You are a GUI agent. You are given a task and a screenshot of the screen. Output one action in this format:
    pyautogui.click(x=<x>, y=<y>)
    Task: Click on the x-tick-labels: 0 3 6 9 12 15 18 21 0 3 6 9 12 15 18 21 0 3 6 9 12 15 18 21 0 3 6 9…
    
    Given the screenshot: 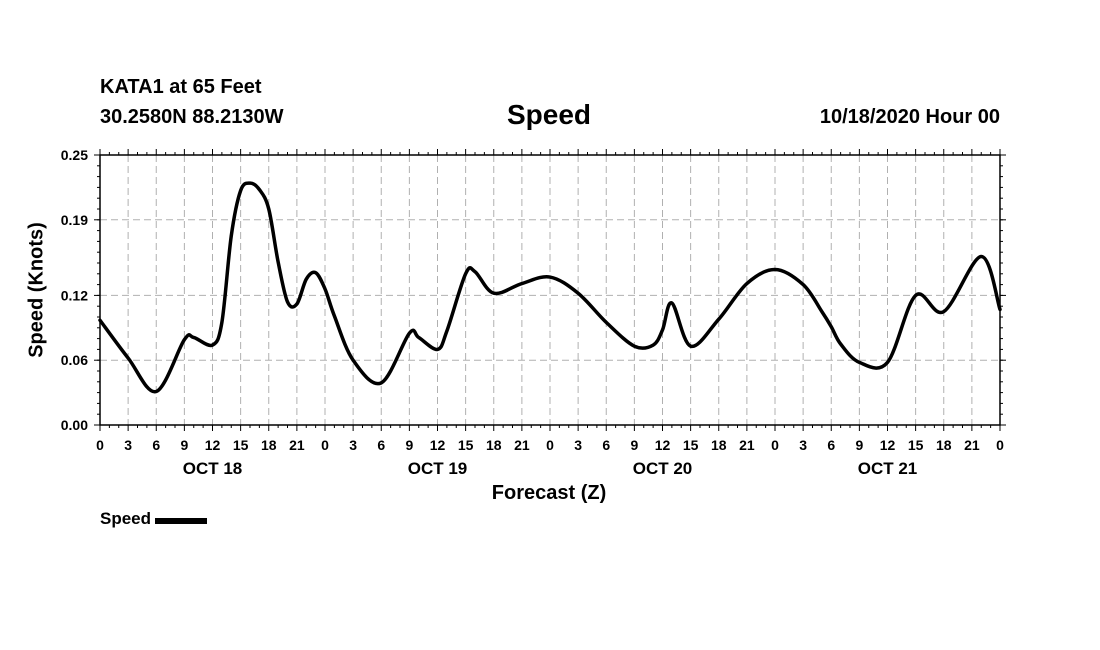 What is the action you would take?
    pyautogui.click(x=550, y=445)
    